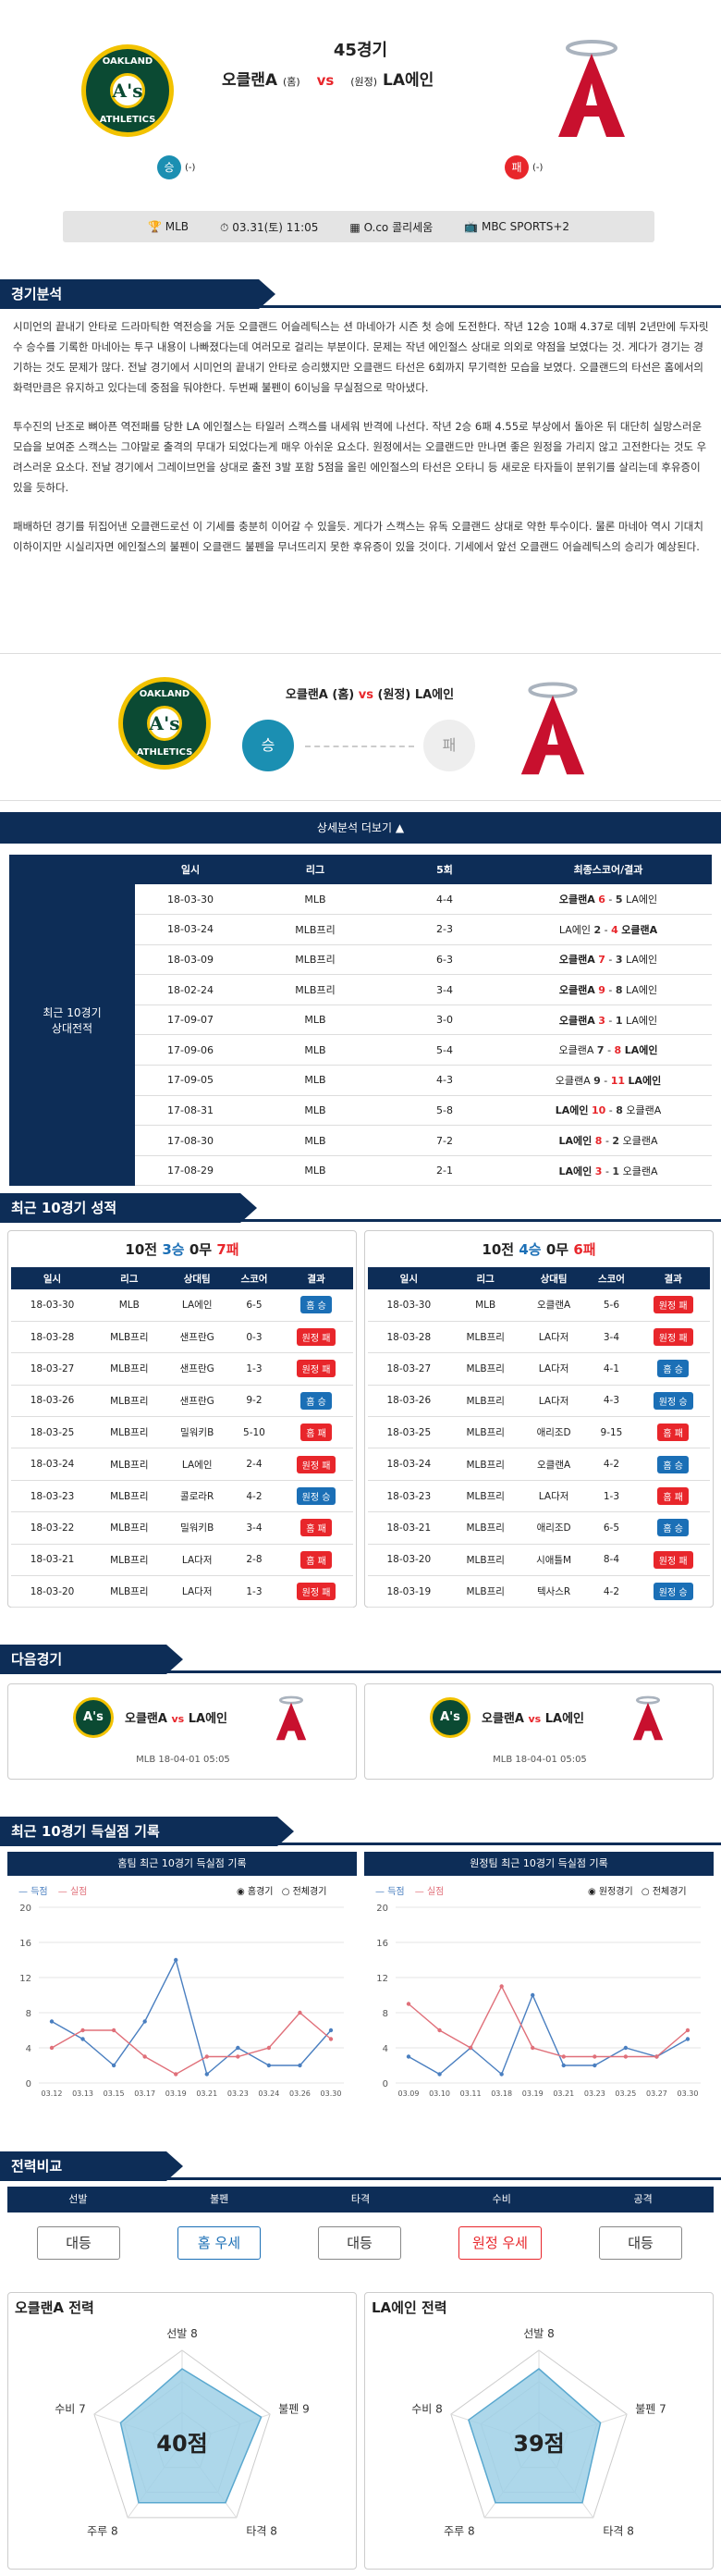 The image size is (721, 2576). Describe the element at coordinates (423, 899) in the screenshot. I see `h2h-row: 18-03-30 MLB 4-4 오클랜A 6 - 5 LA에인` at that location.